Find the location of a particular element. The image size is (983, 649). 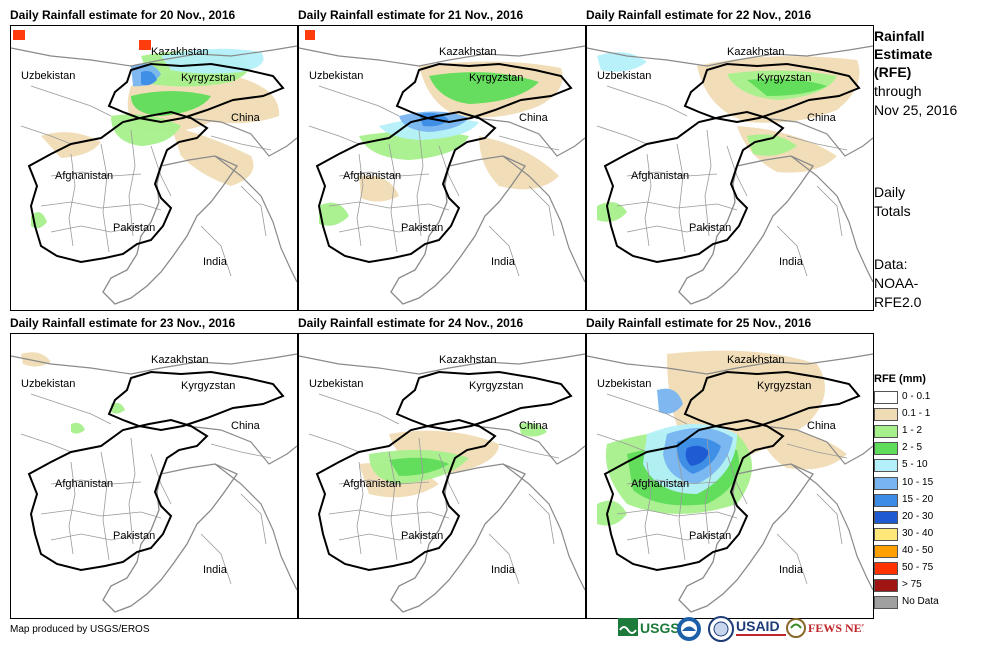

sidebar-title-line2: Estimate is located at coordinates (903, 54).